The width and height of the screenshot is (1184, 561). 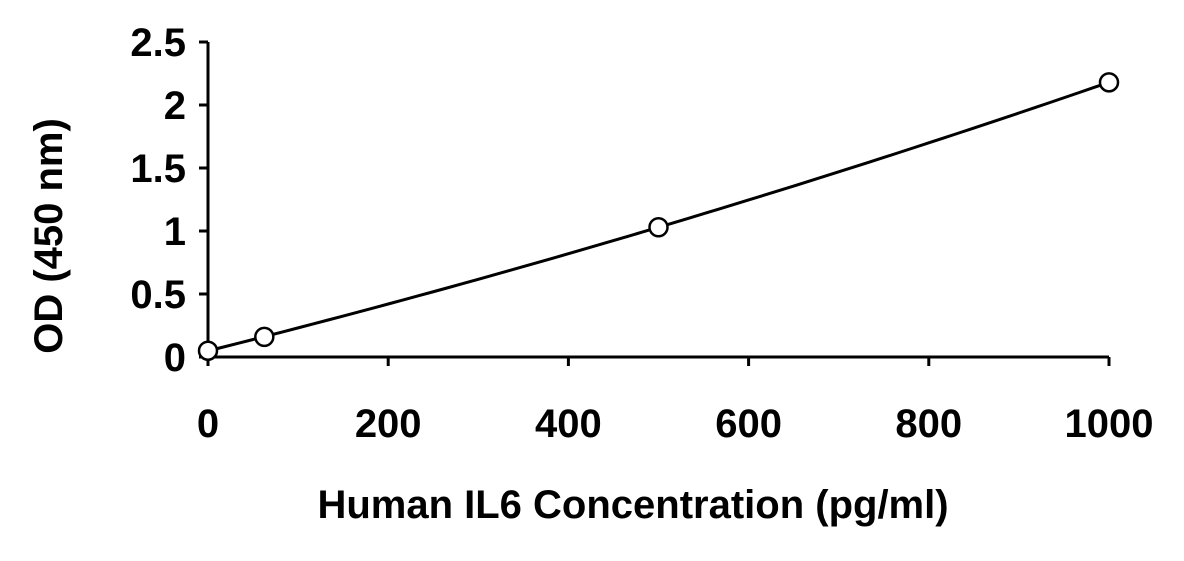 I want to click on y-tick-label: 2, so click(x=175, y=106).